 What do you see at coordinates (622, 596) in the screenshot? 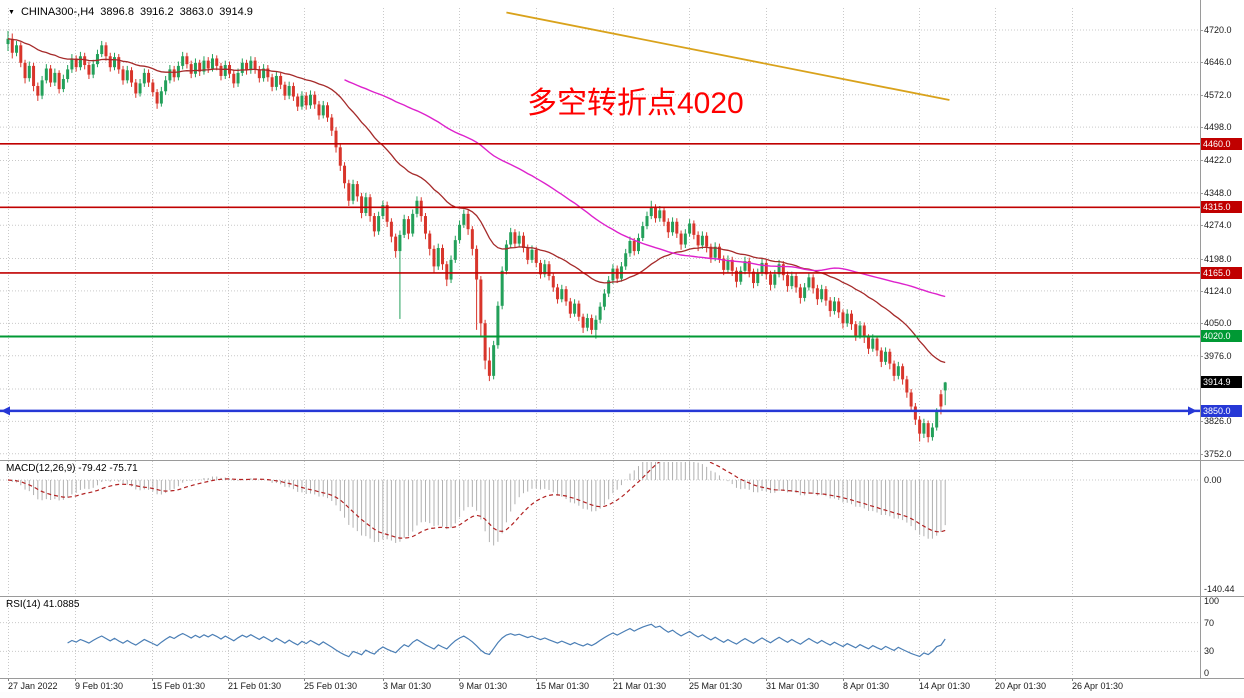
I see `panel-divider-macd-rsi` at bounding box center [622, 596].